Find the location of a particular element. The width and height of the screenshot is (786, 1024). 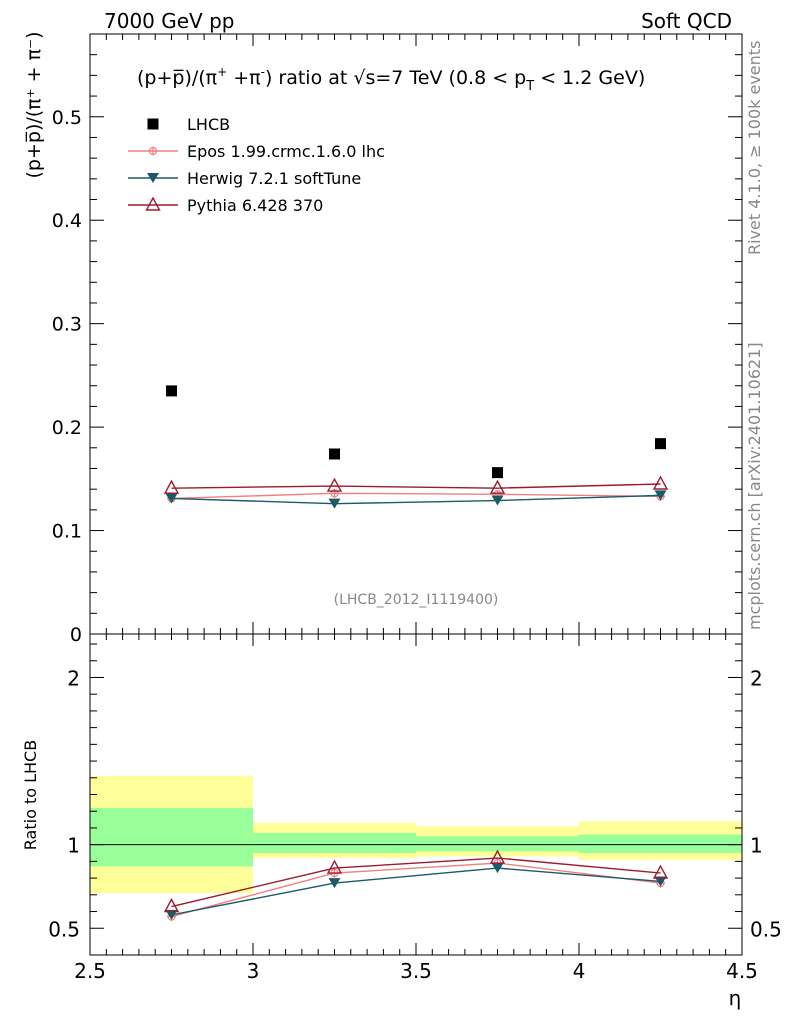

header-left: 7000 GeV pp is located at coordinates (169, 21).